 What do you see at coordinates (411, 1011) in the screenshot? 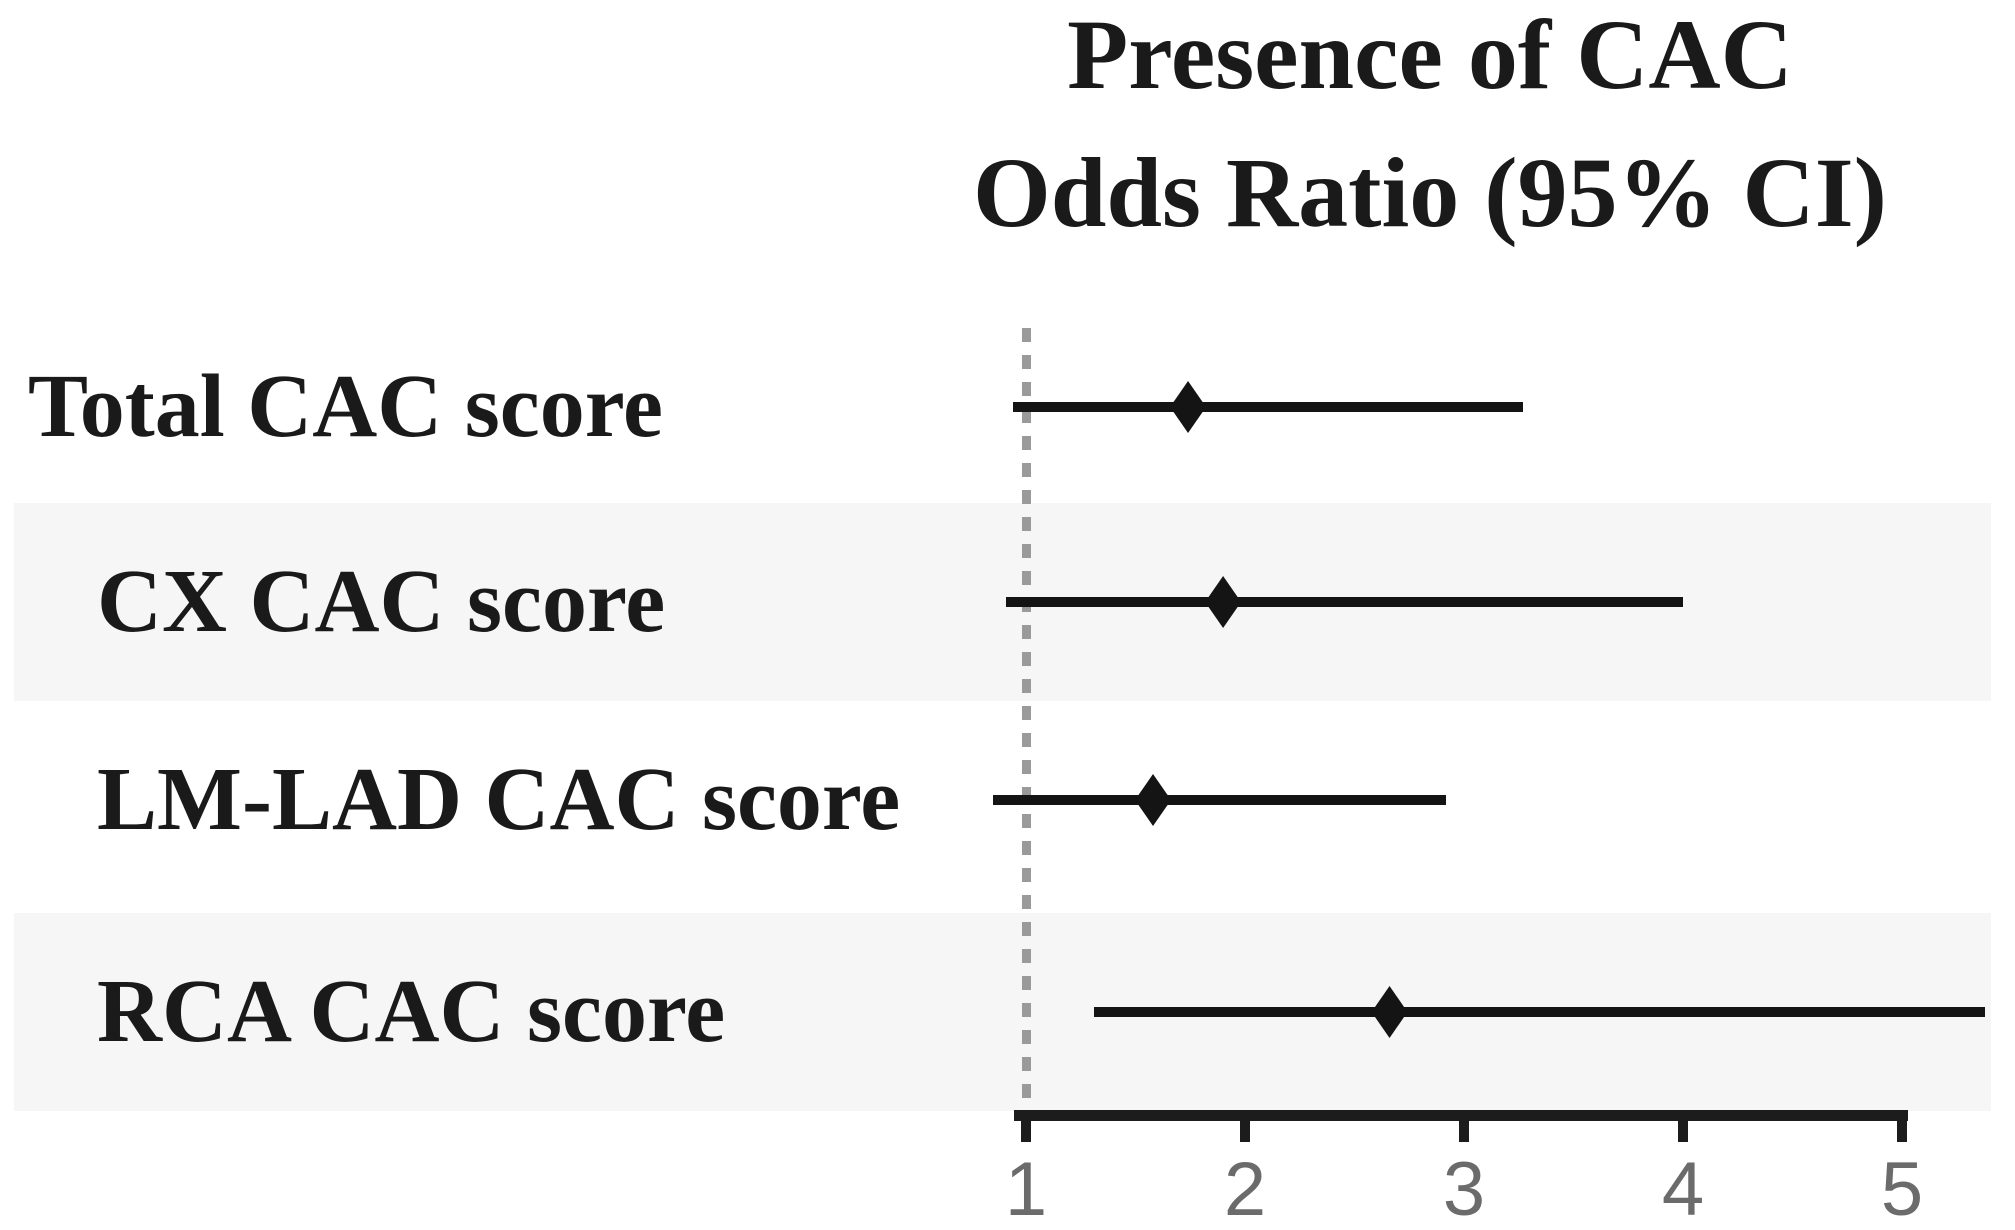
I see `row-label: RCA CAC score` at bounding box center [411, 1011].